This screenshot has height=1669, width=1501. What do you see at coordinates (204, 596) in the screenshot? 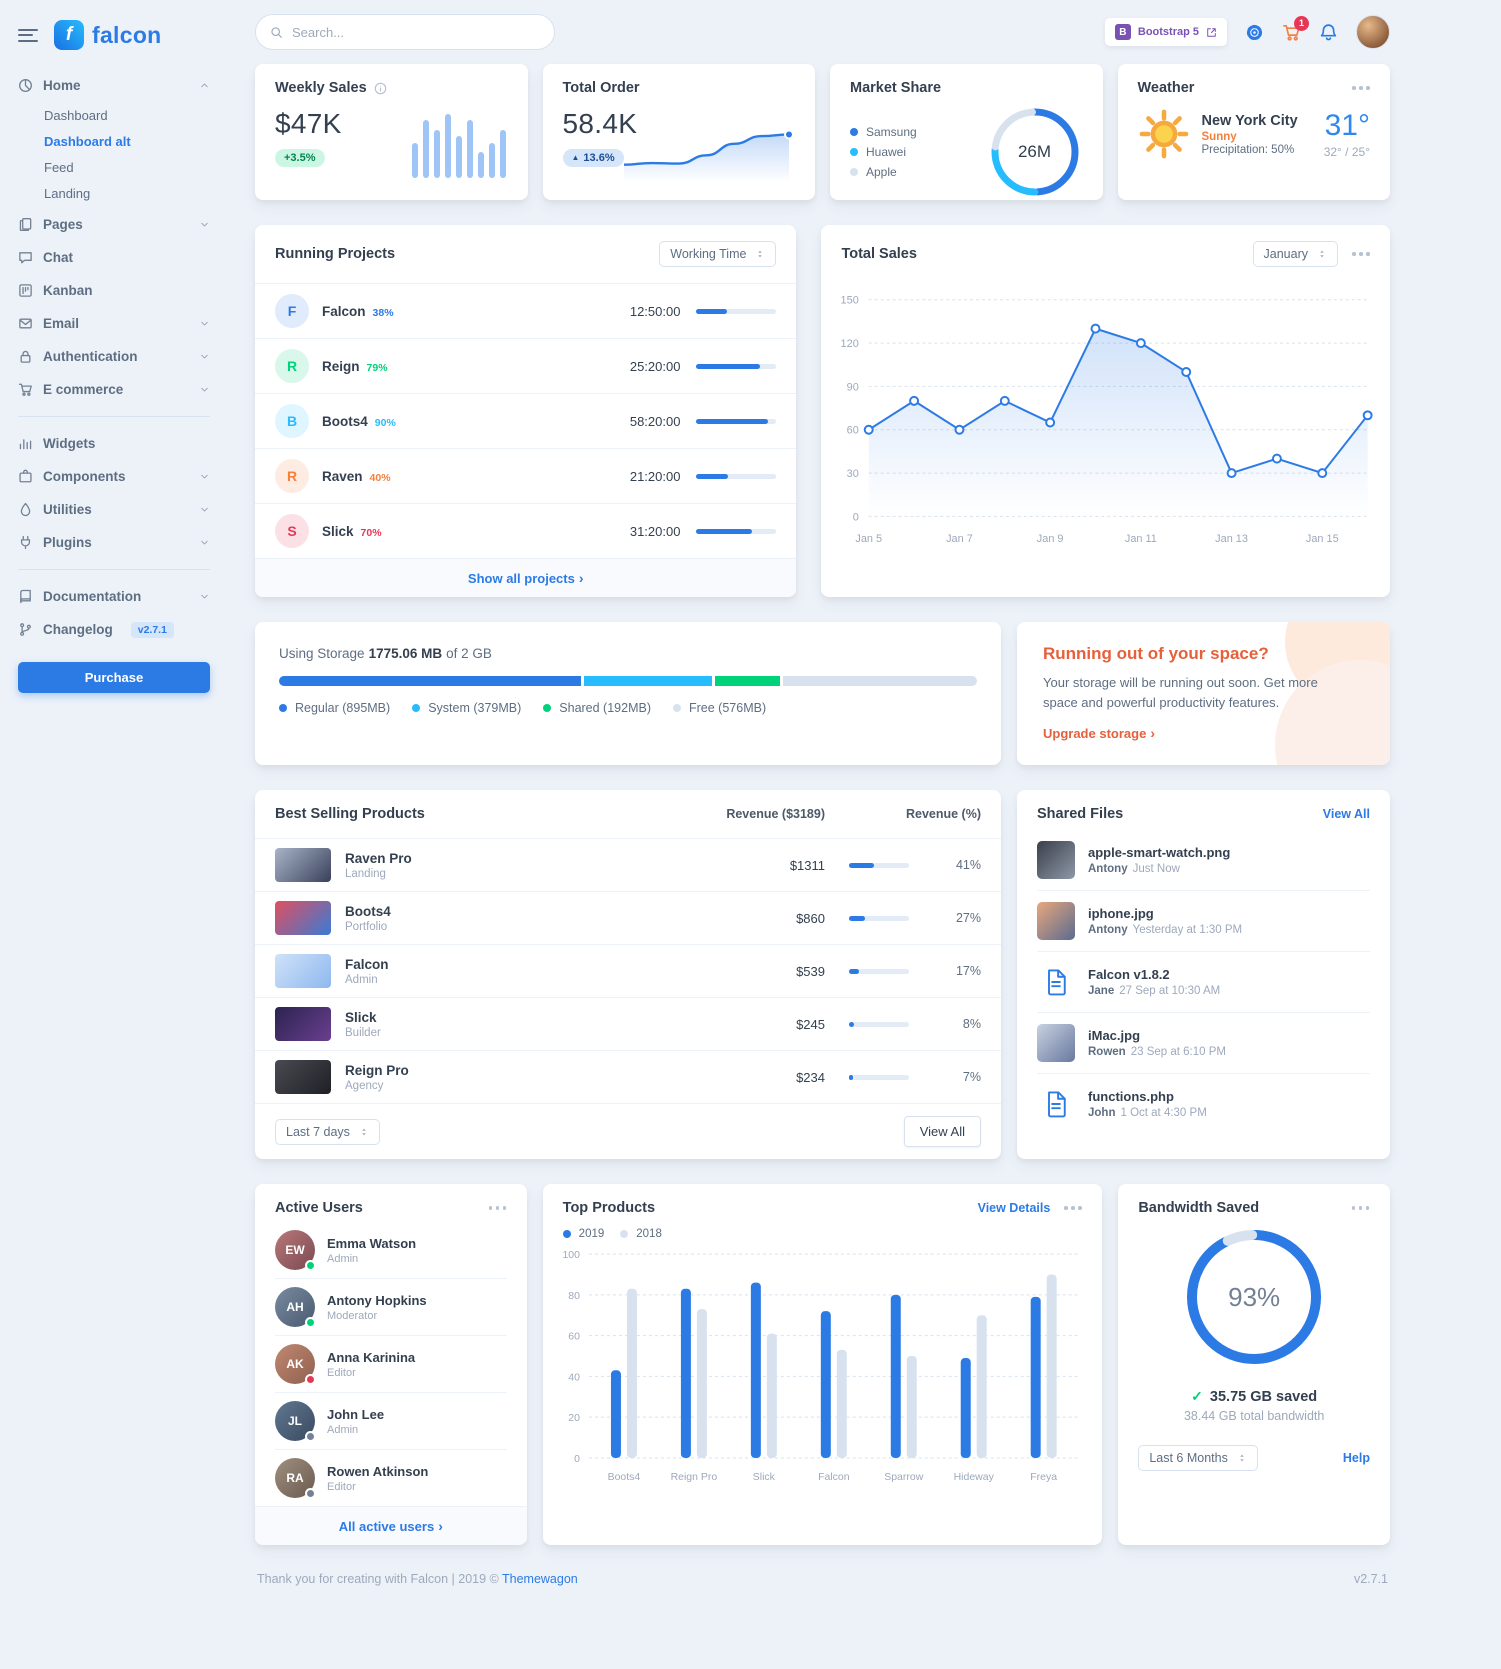
I see `chevron-down-icon` at bounding box center [204, 596].